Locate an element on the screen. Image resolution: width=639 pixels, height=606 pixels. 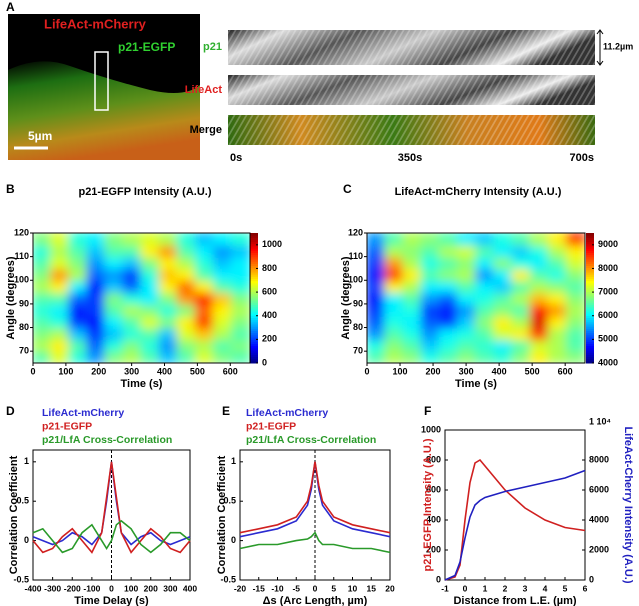
colorbar-label: 4000 is located at coordinates (608, 362).